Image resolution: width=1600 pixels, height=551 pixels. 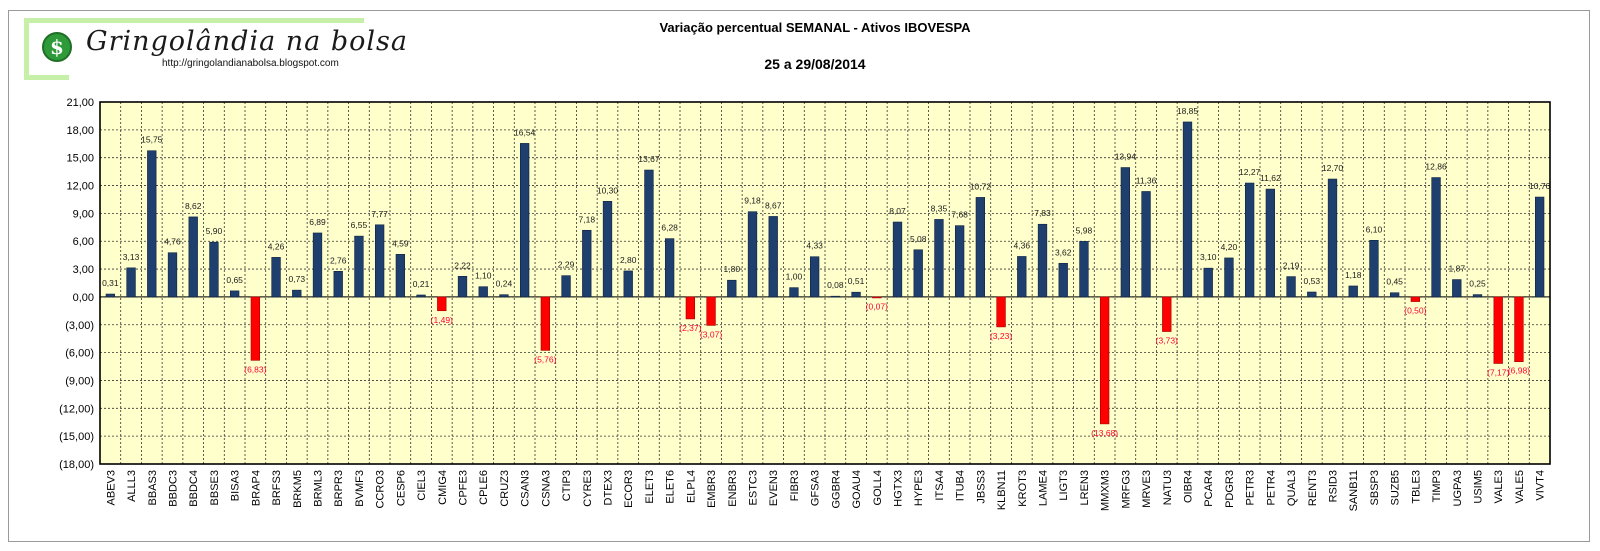 I want to click on bar-TIMP3, so click(x=1436, y=237).